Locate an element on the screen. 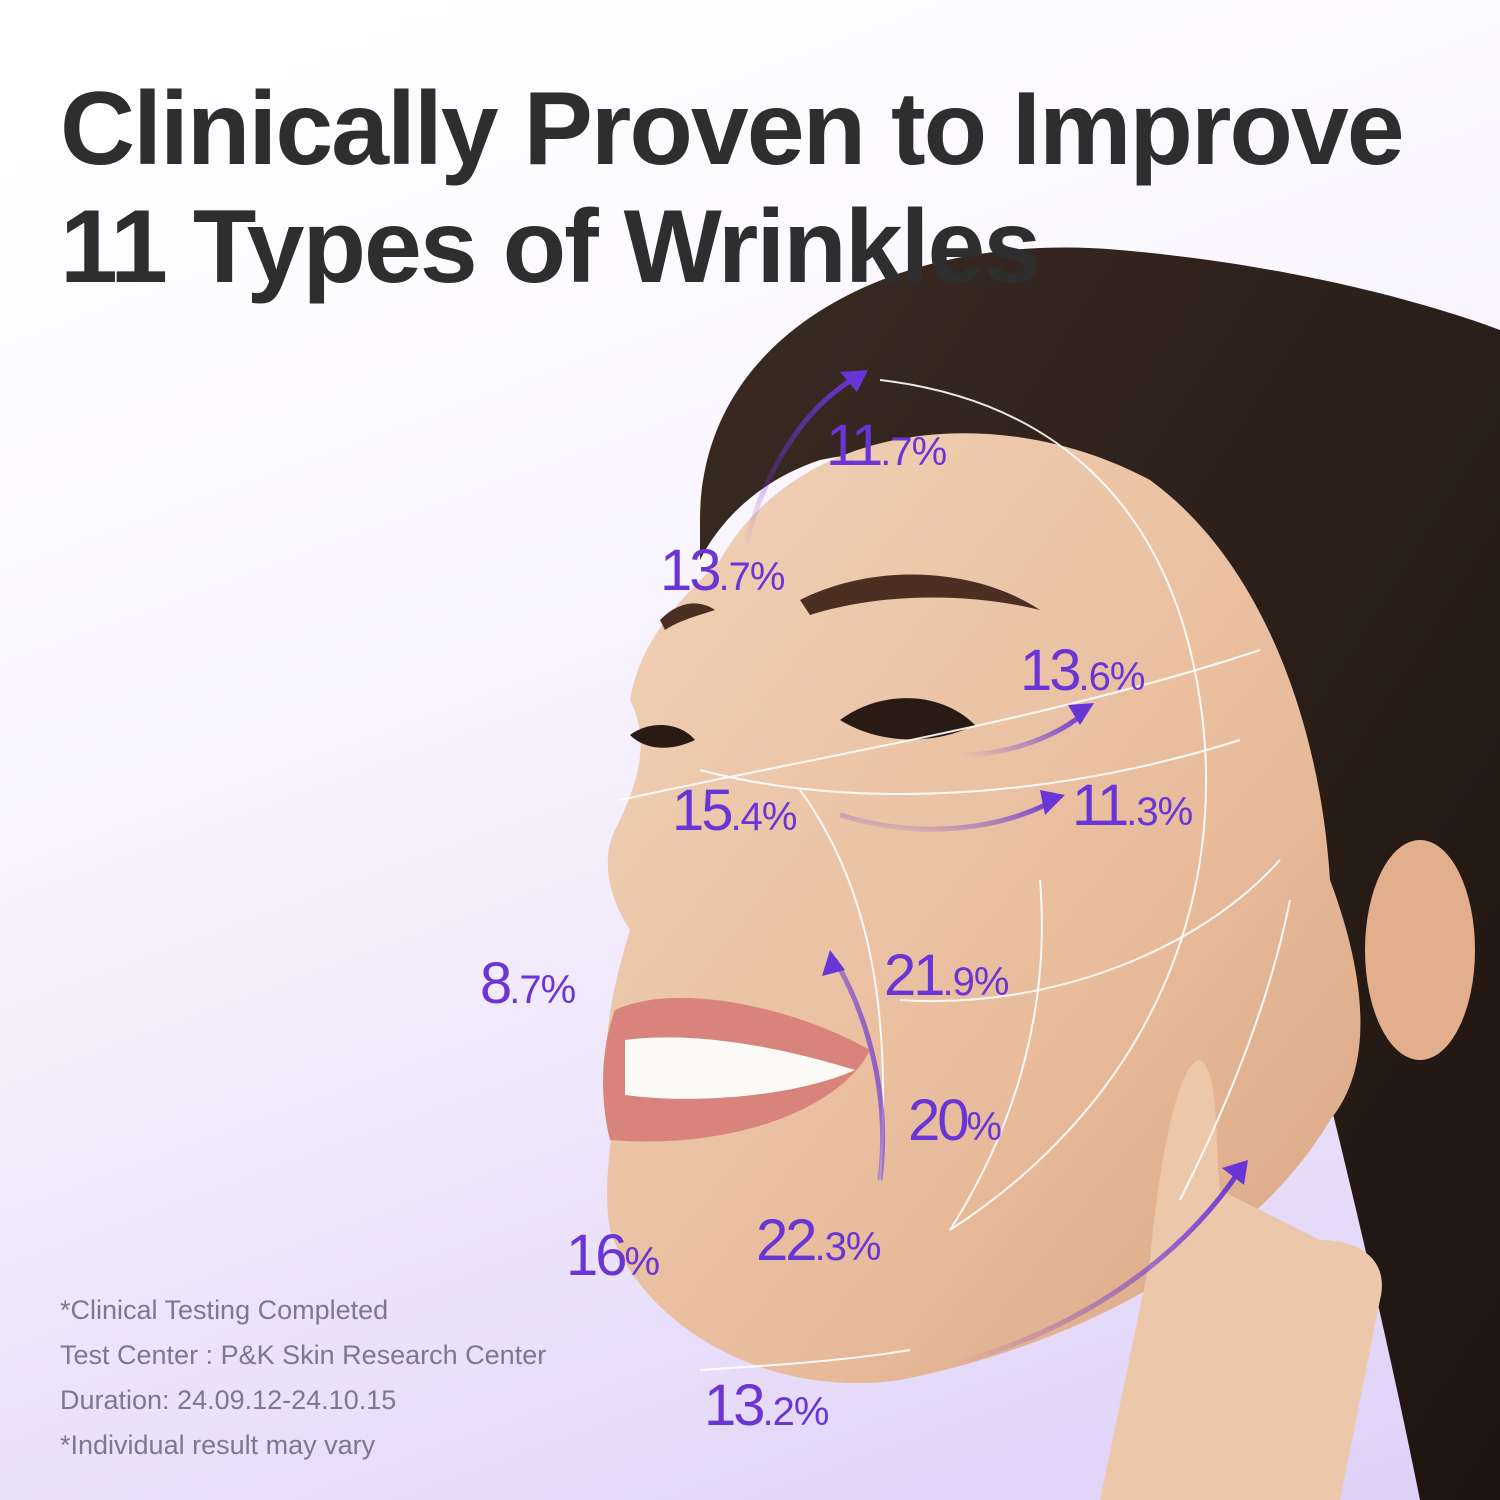 The image size is (1500, 1500). stat-forehead-upper: 11.7% is located at coordinates (886, 445).